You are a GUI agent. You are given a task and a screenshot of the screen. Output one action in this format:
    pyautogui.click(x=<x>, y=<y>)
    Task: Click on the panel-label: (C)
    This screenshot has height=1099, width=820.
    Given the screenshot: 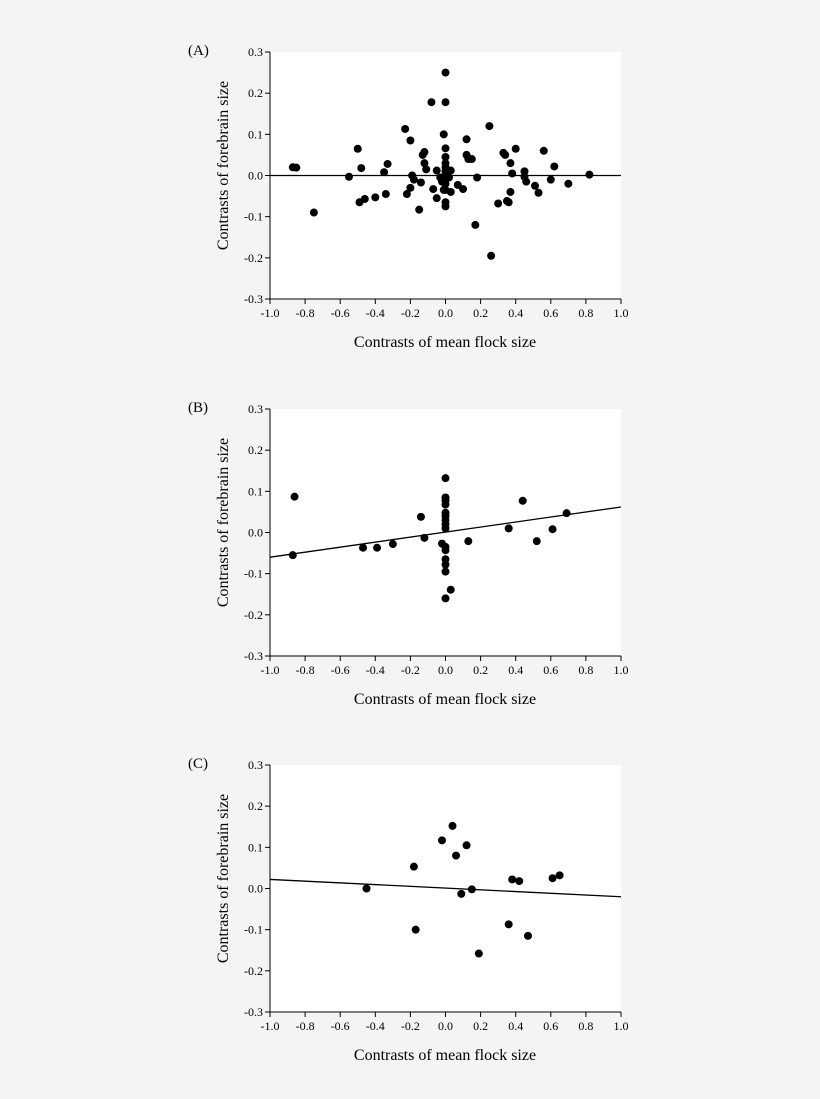 What is the action you would take?
    pyautogui.click(x=198, y=764)
    